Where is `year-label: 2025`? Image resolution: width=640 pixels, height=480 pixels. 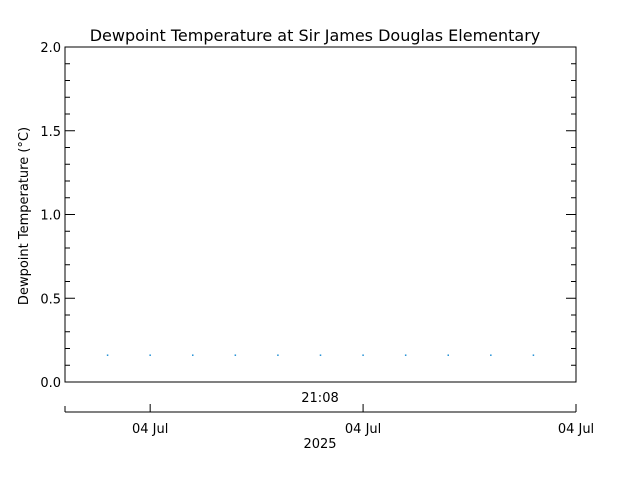 year-label: 2025 is located at coordinates (319, 444).